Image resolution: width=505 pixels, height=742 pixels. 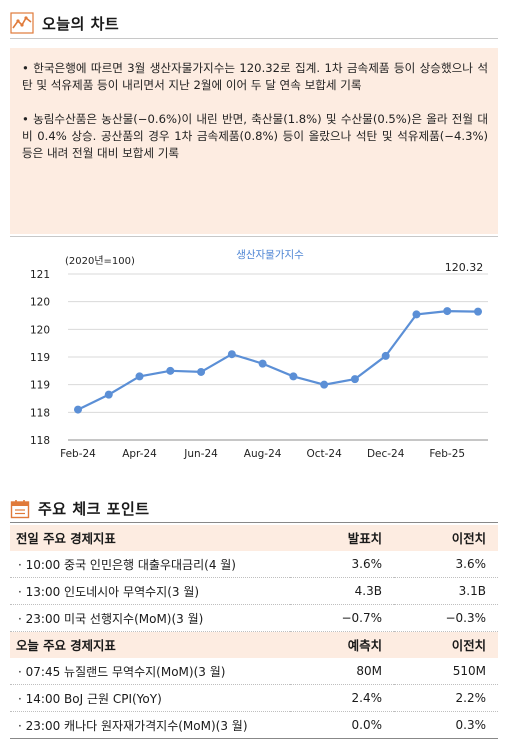 I want to click on section-header-checkpoints: 주요 체크 포인트, so click(x=80, y=508).